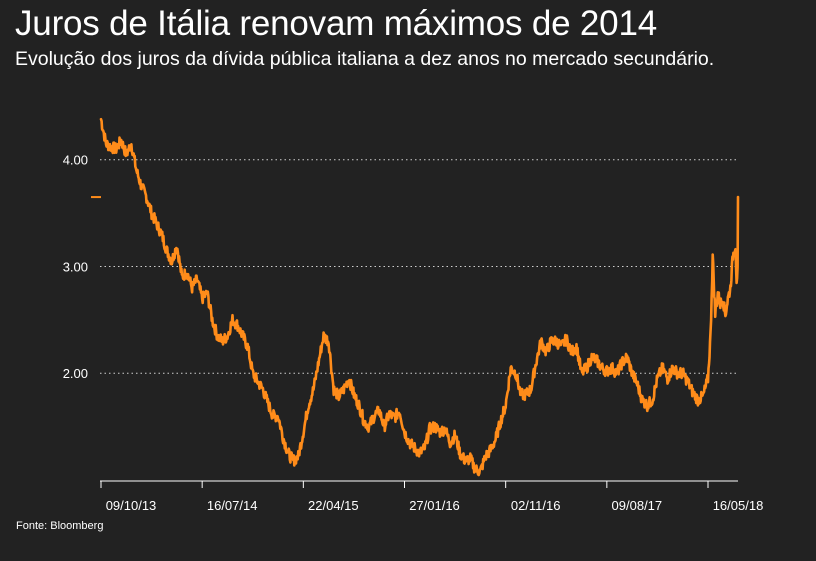 The height and width of the screenshot is (561, 816). What do you see at coordinates (131, 505) in the screenshot?
I see `x-tick-label: 09/10/13` at bounding box center [131, 505].